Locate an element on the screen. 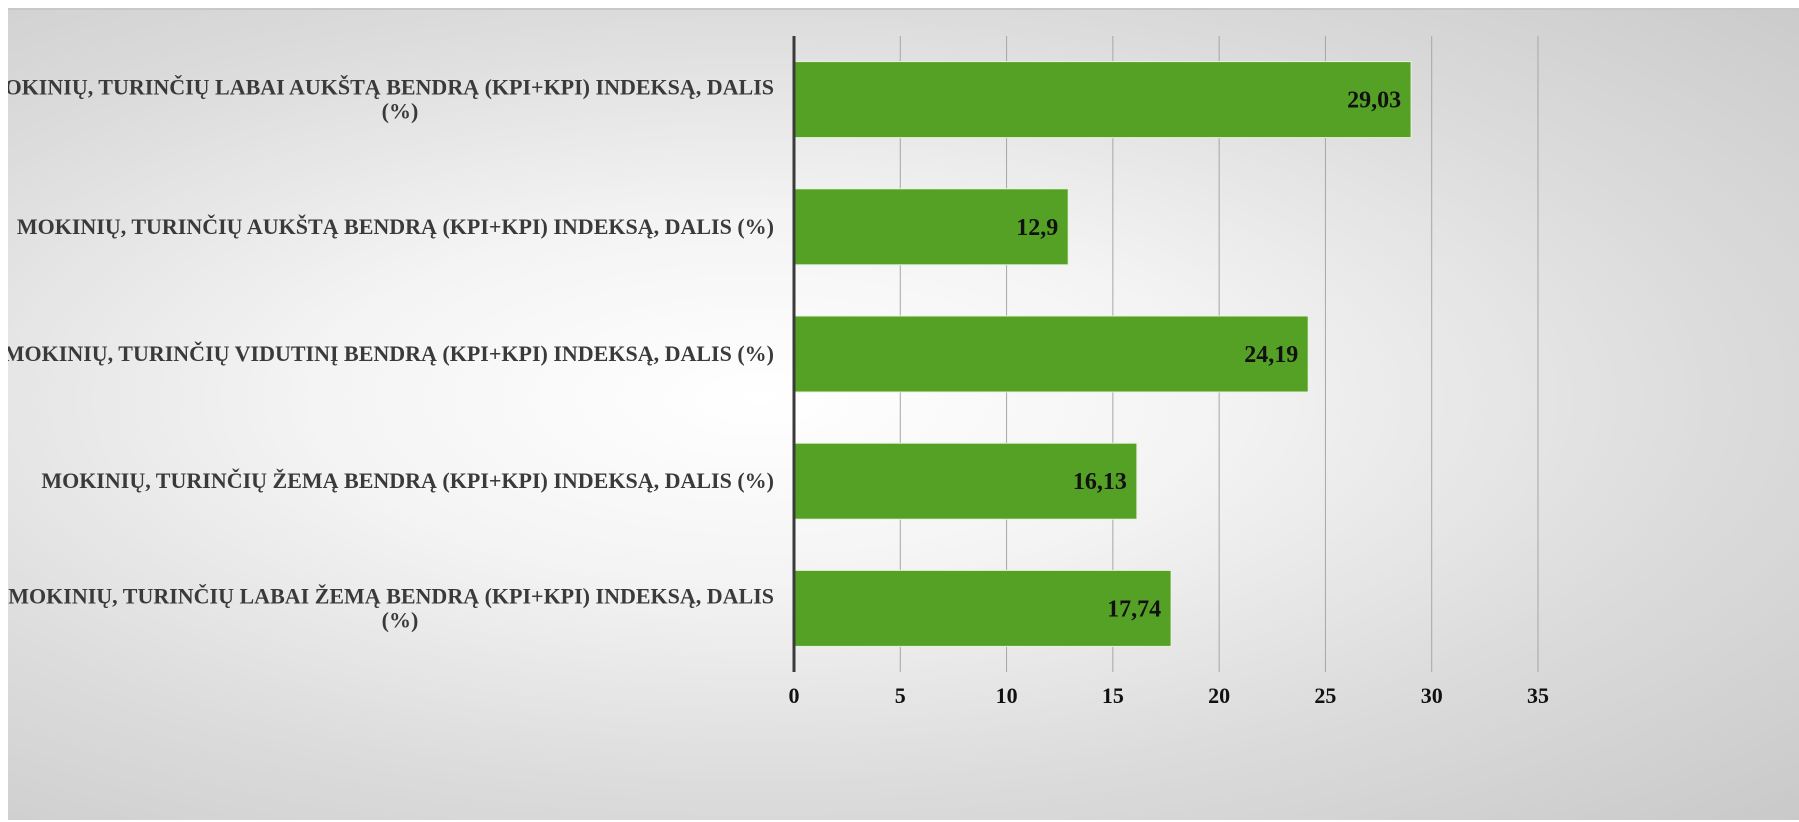  x-tick-label-30: 30 is located at coordinates (1432, 695).